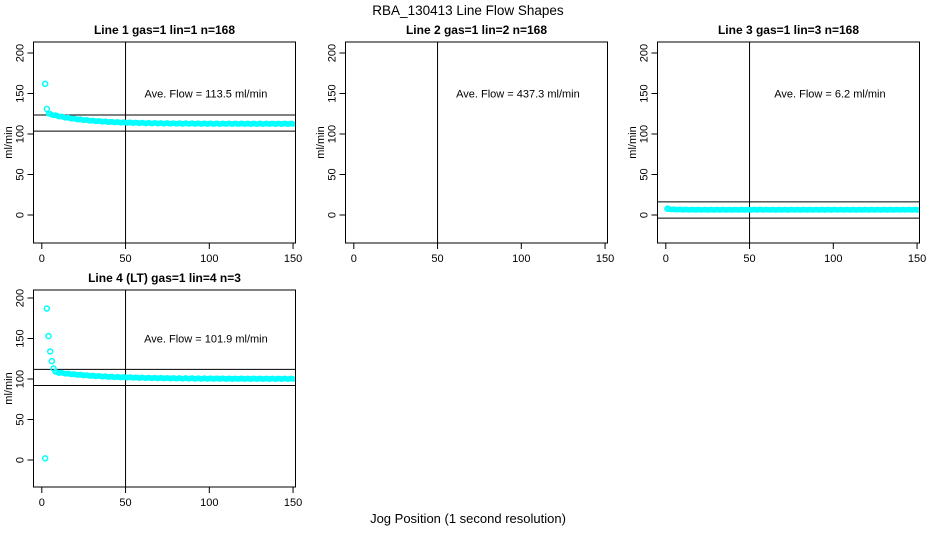 The image size is (936, 540). What do you see at coordinates (206, 340) in the screenshot?
I see `average-flow-annotation: Ave. Flow = 101.9 ml/min` at bounding box center [206, 340].